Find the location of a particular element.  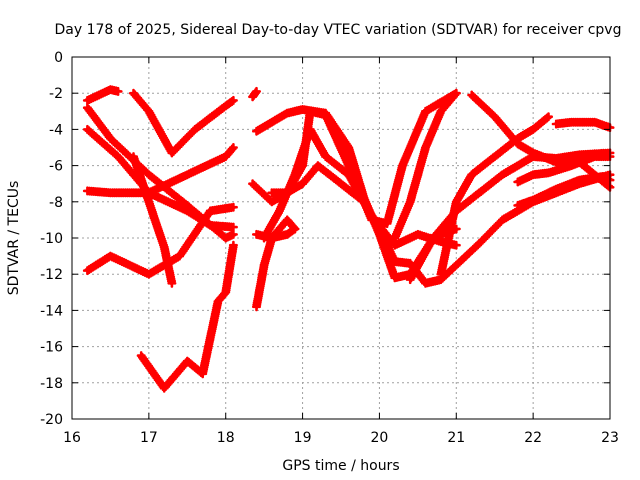

x-tick-label: 21 is located at coordinates (456, 438).